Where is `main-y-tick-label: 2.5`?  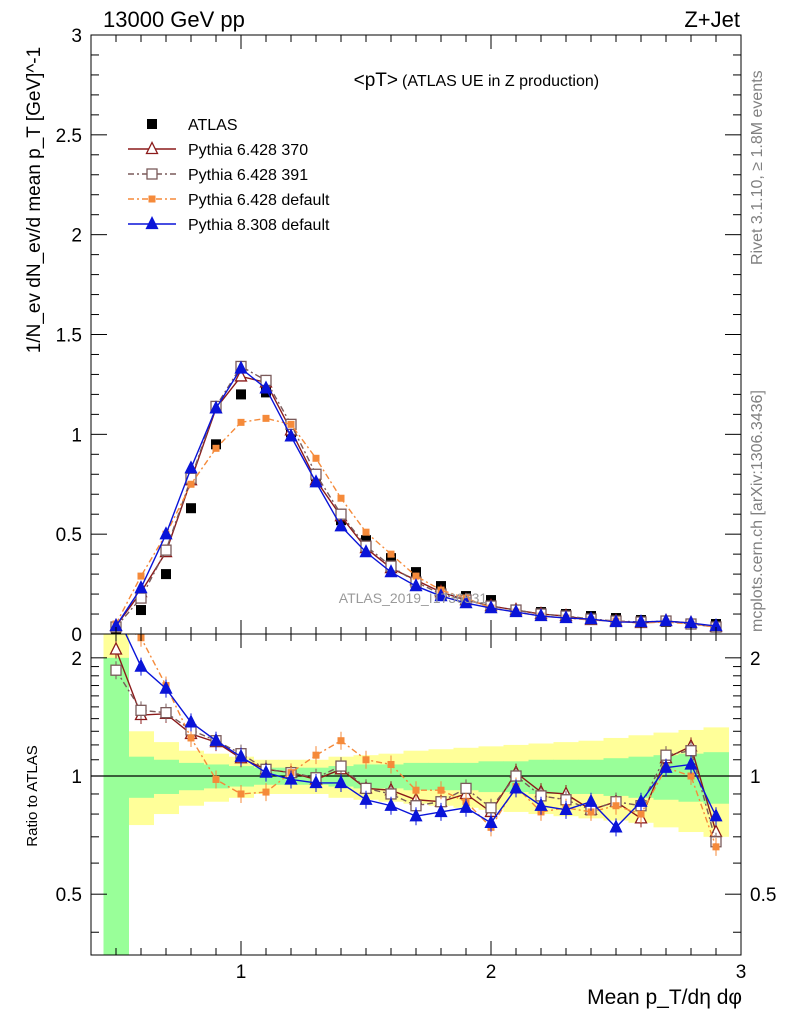 main-y-tick-label: 2.5 is located at coordinates (69, 136).